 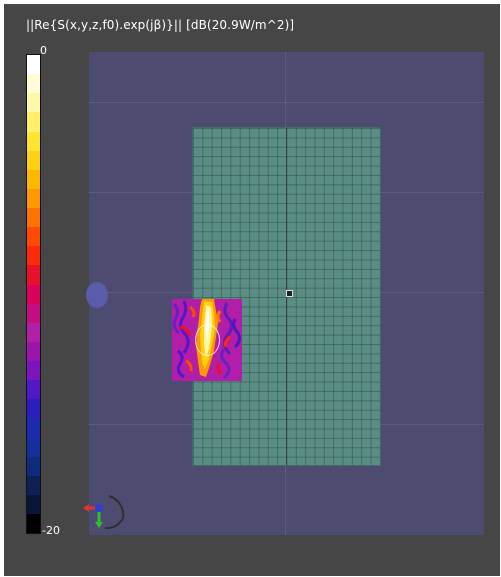 I want to click on colorbar-min-label: -20, so click(x=51, y=530).